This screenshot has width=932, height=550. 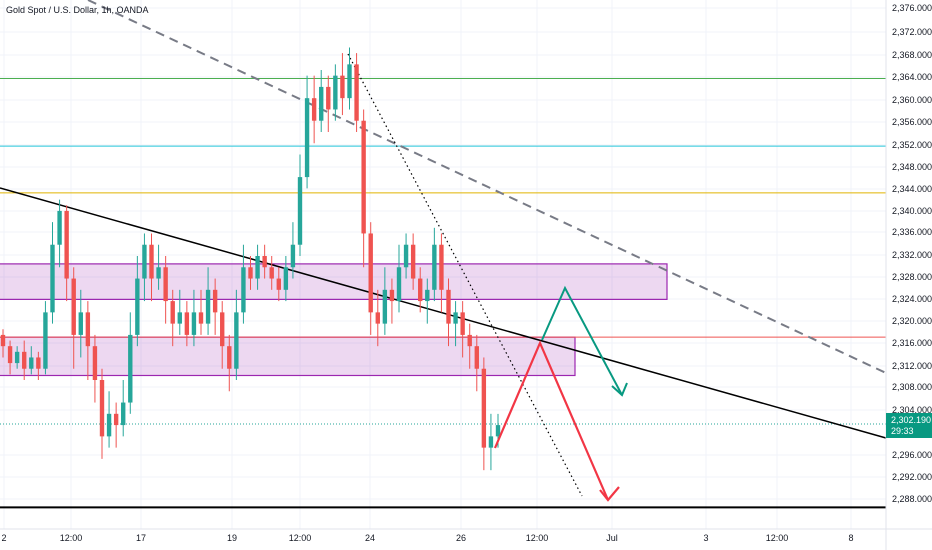 What do you see at coordinates (912, 211) in the screenshot?
I see `y-tick-label: 2,340.000` at bounding box center [912, 211].